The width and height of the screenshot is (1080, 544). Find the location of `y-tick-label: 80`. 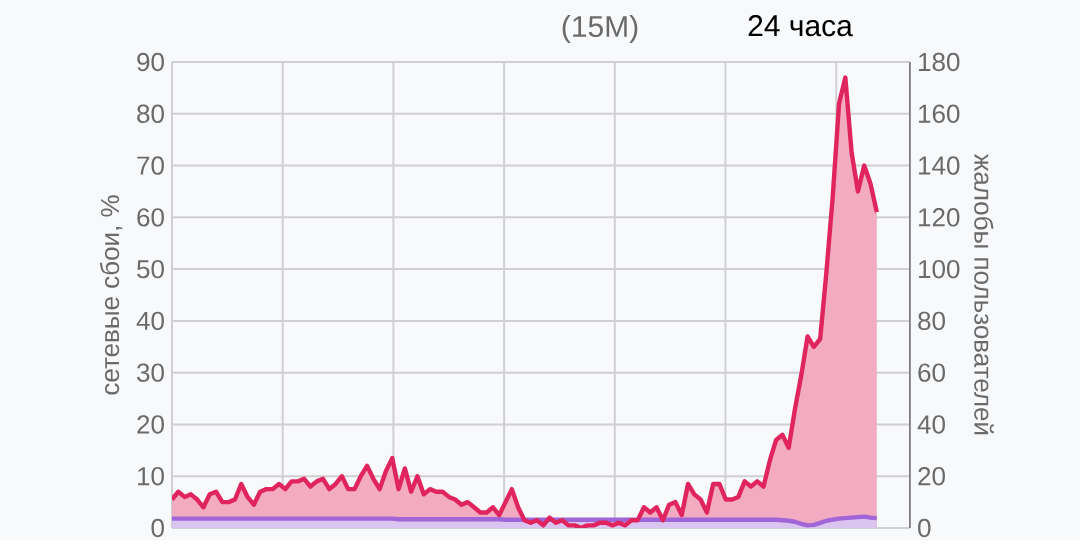

y-tick-label: 80 is located at coordinates (150, 114).